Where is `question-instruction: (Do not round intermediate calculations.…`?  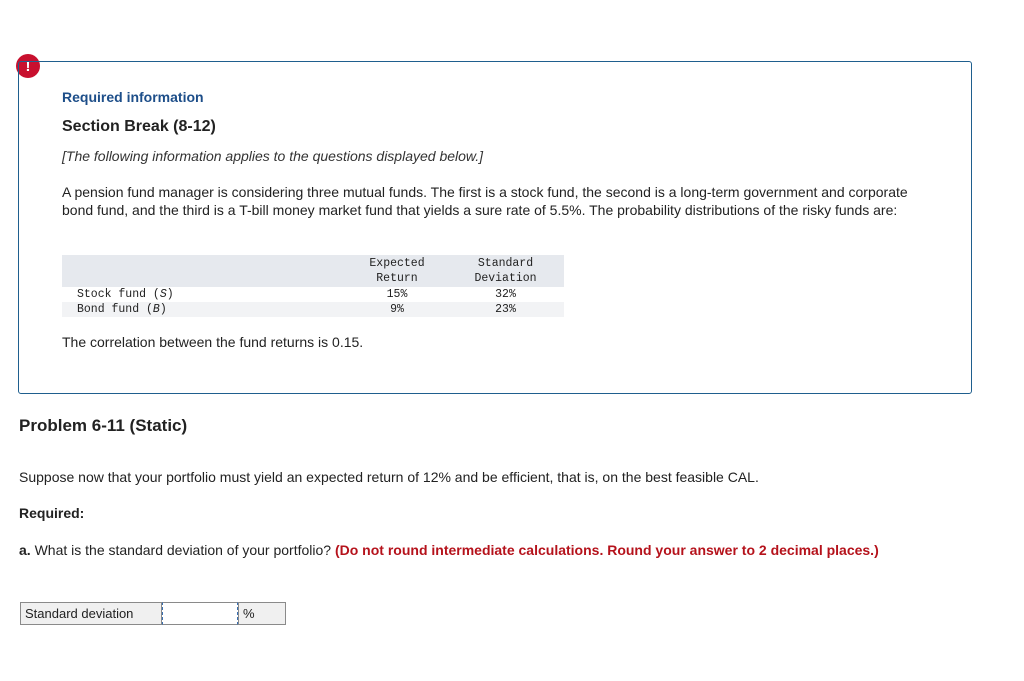
question-instruction: (Do not round intermediate calculations.… is located at coordinates (606, 550).